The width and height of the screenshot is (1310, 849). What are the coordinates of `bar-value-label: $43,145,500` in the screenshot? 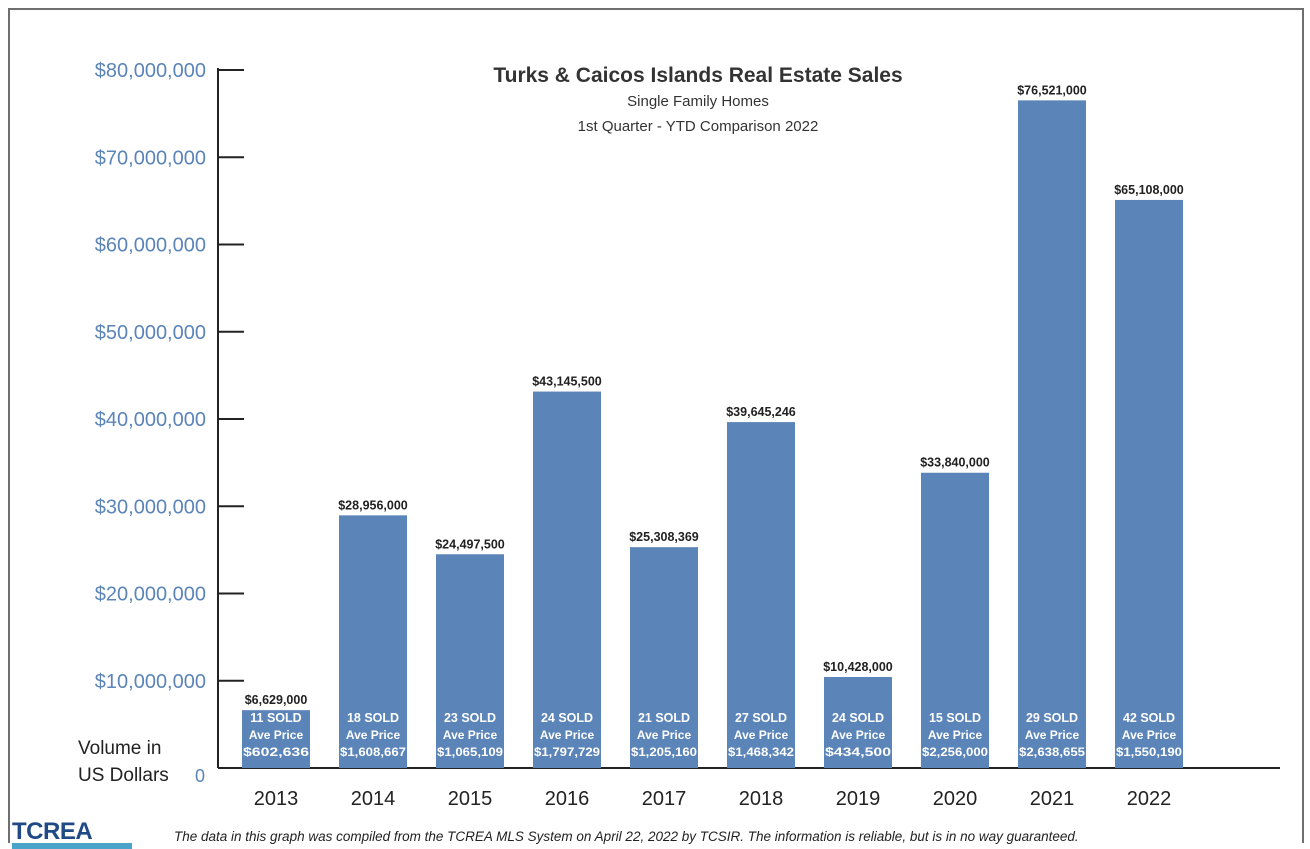 It's located at (567, 382).